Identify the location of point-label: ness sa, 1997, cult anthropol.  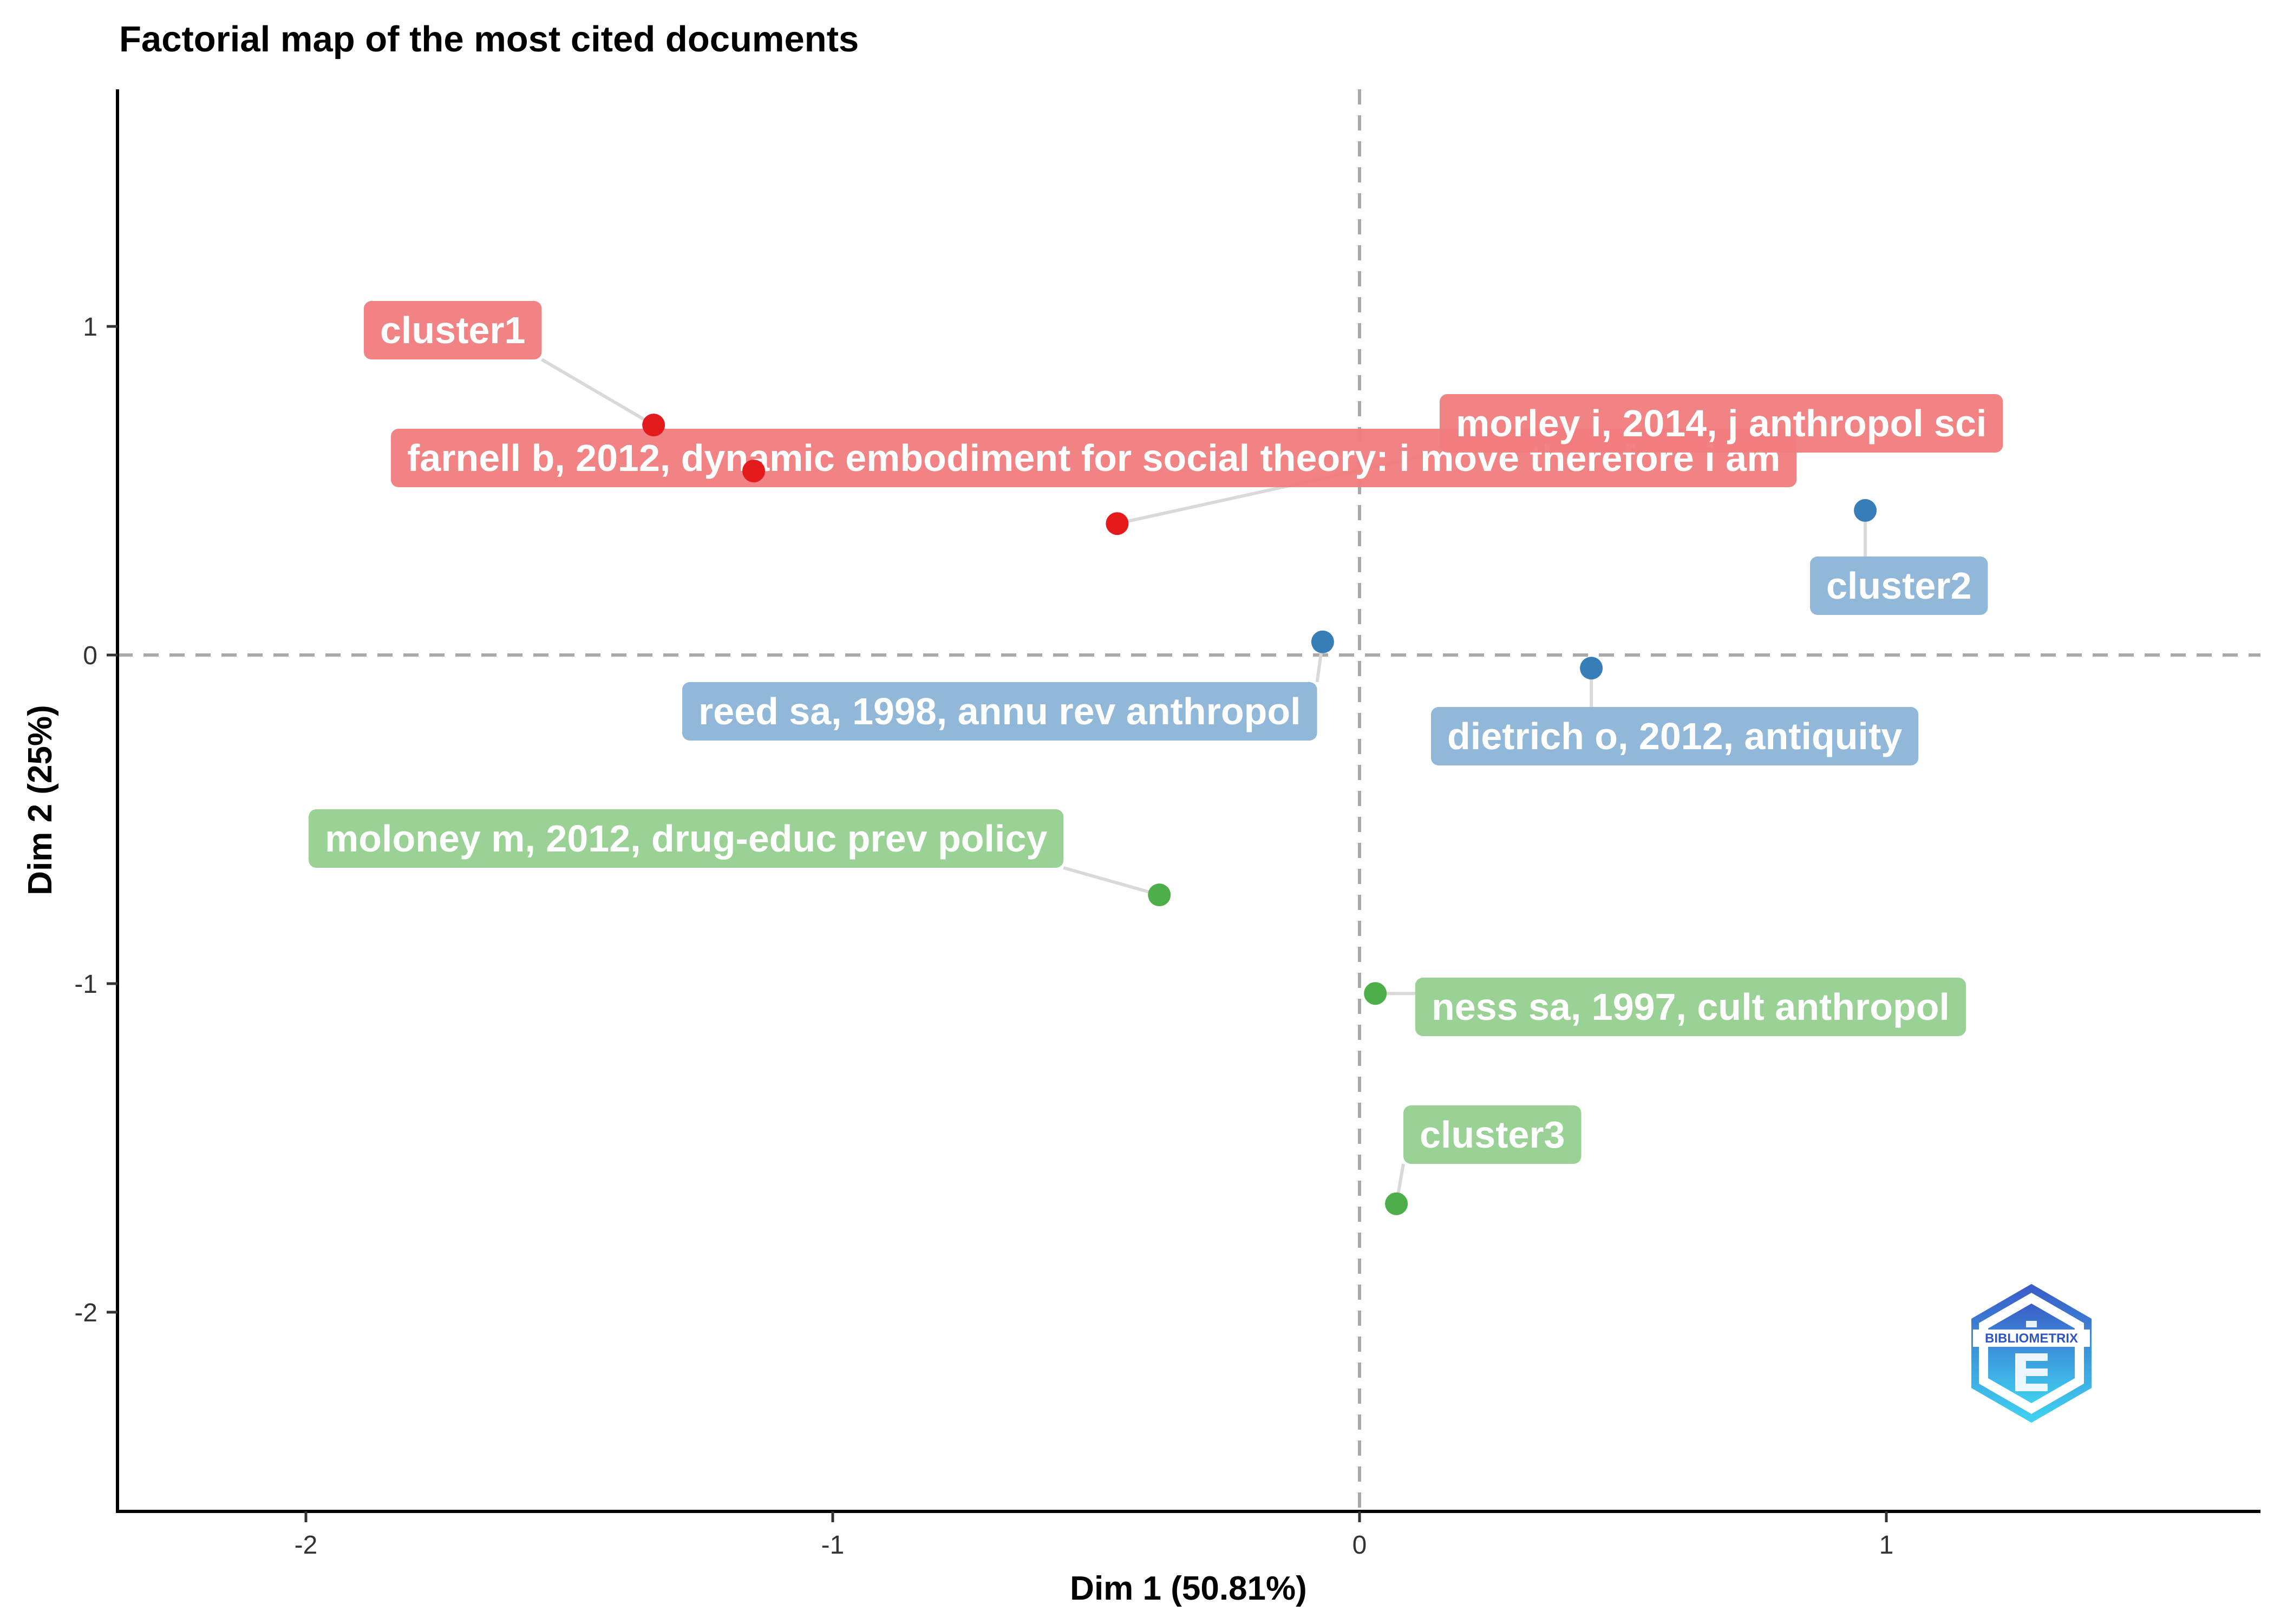
(1691, 1007).